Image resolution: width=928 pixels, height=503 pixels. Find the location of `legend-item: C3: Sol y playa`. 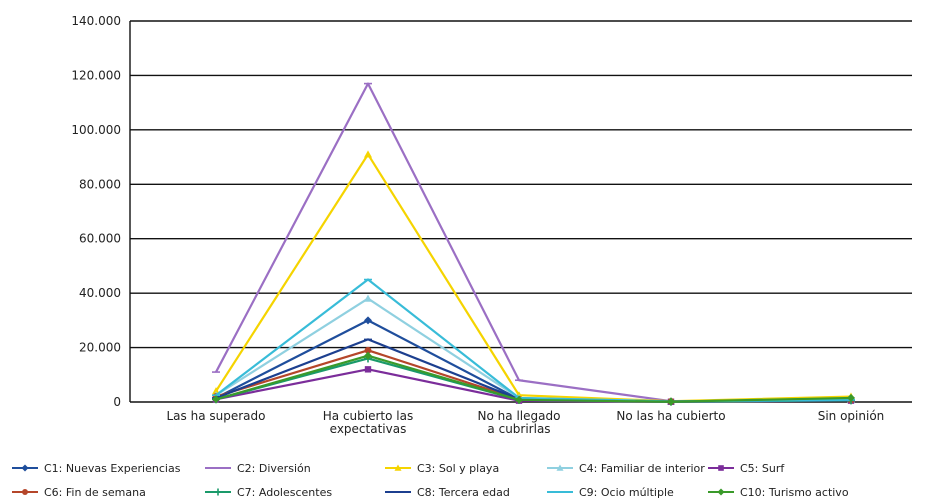

legend-item: C3: Sol y playa is located at coordinates (442, 468).